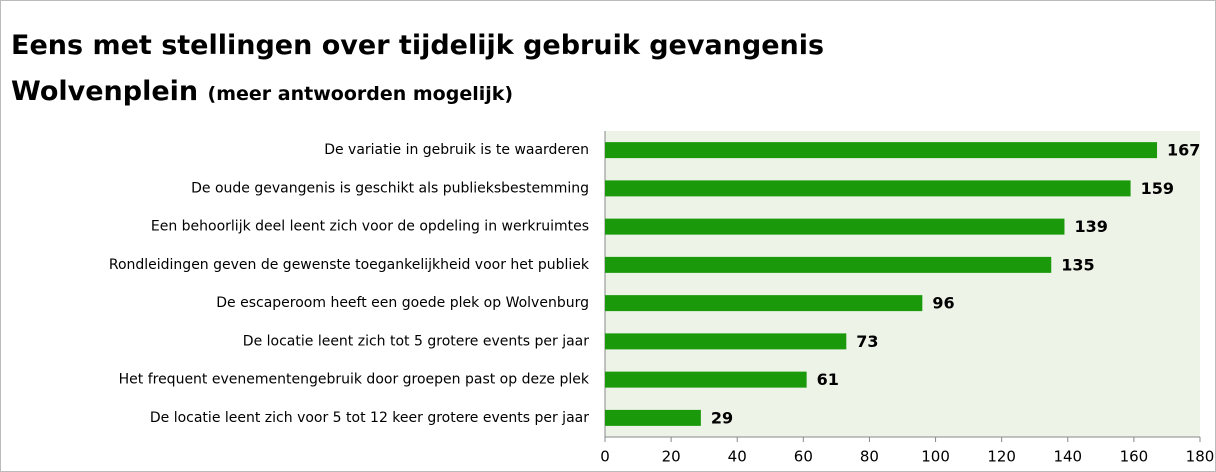  Describe the element at coordinates (722, 417) in the screenshot. I see `data-label: 29` at that location.